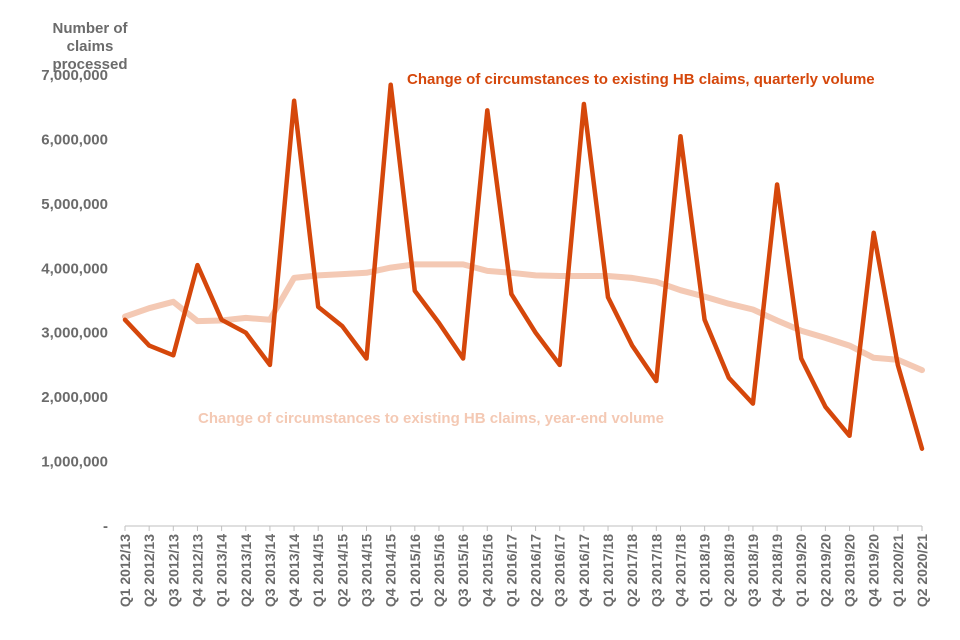 Image resolution: width=960 pixels, height=640 pixels. What do you see at coordinates (536, 570) in the screenshot?
I see `x-tick-label: Q2 2016/17` at bounding box center [536, 570].